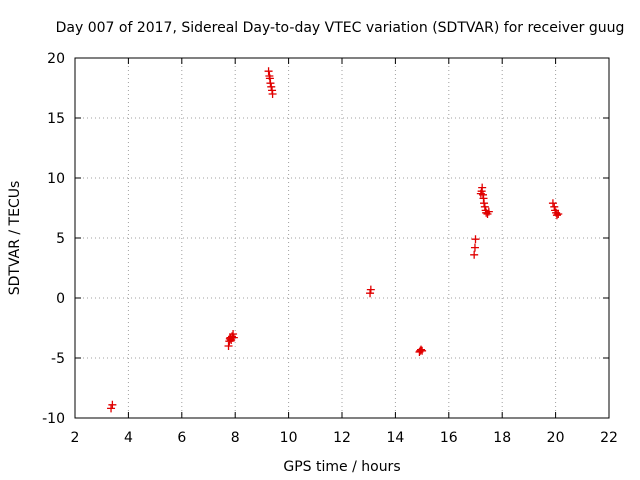 This screenshot has width=640, height=480. I want to click on y-tick-label: 15, so click(56, 119).